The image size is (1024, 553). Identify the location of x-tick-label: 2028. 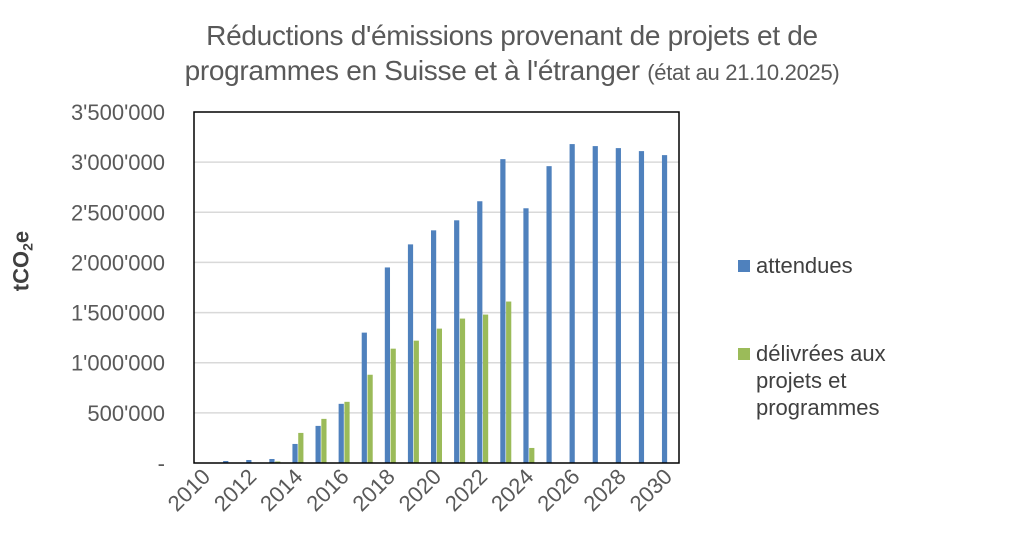
(605, 490).